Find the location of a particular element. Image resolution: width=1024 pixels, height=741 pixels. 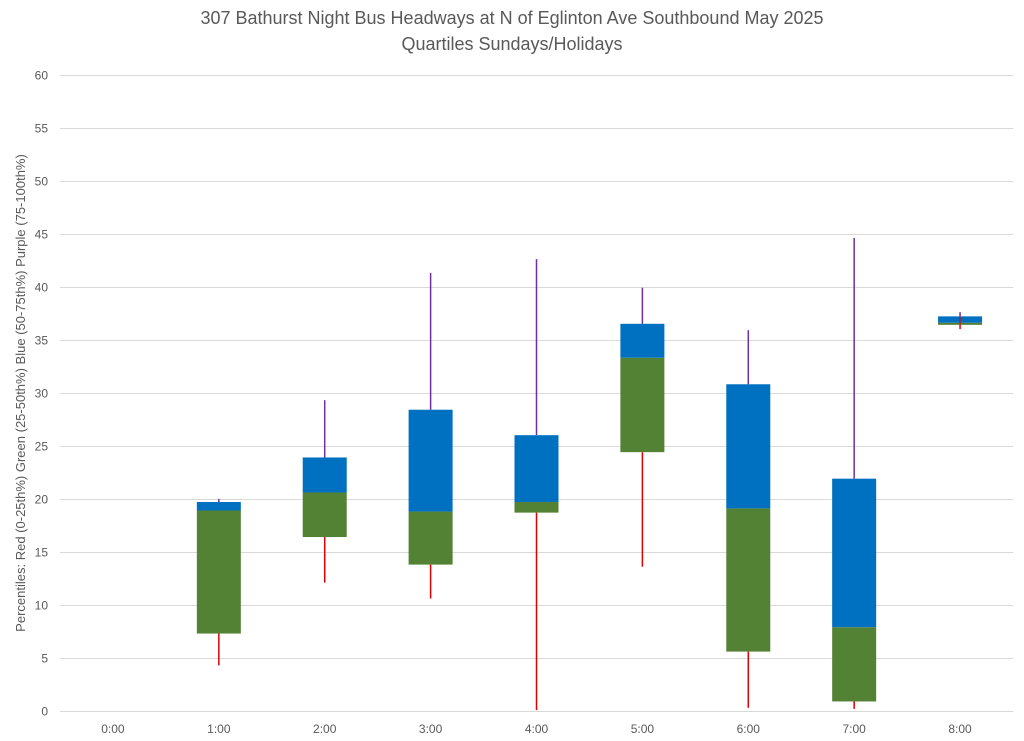

y-tick-label: 55 is located at coordinates (42, 129).